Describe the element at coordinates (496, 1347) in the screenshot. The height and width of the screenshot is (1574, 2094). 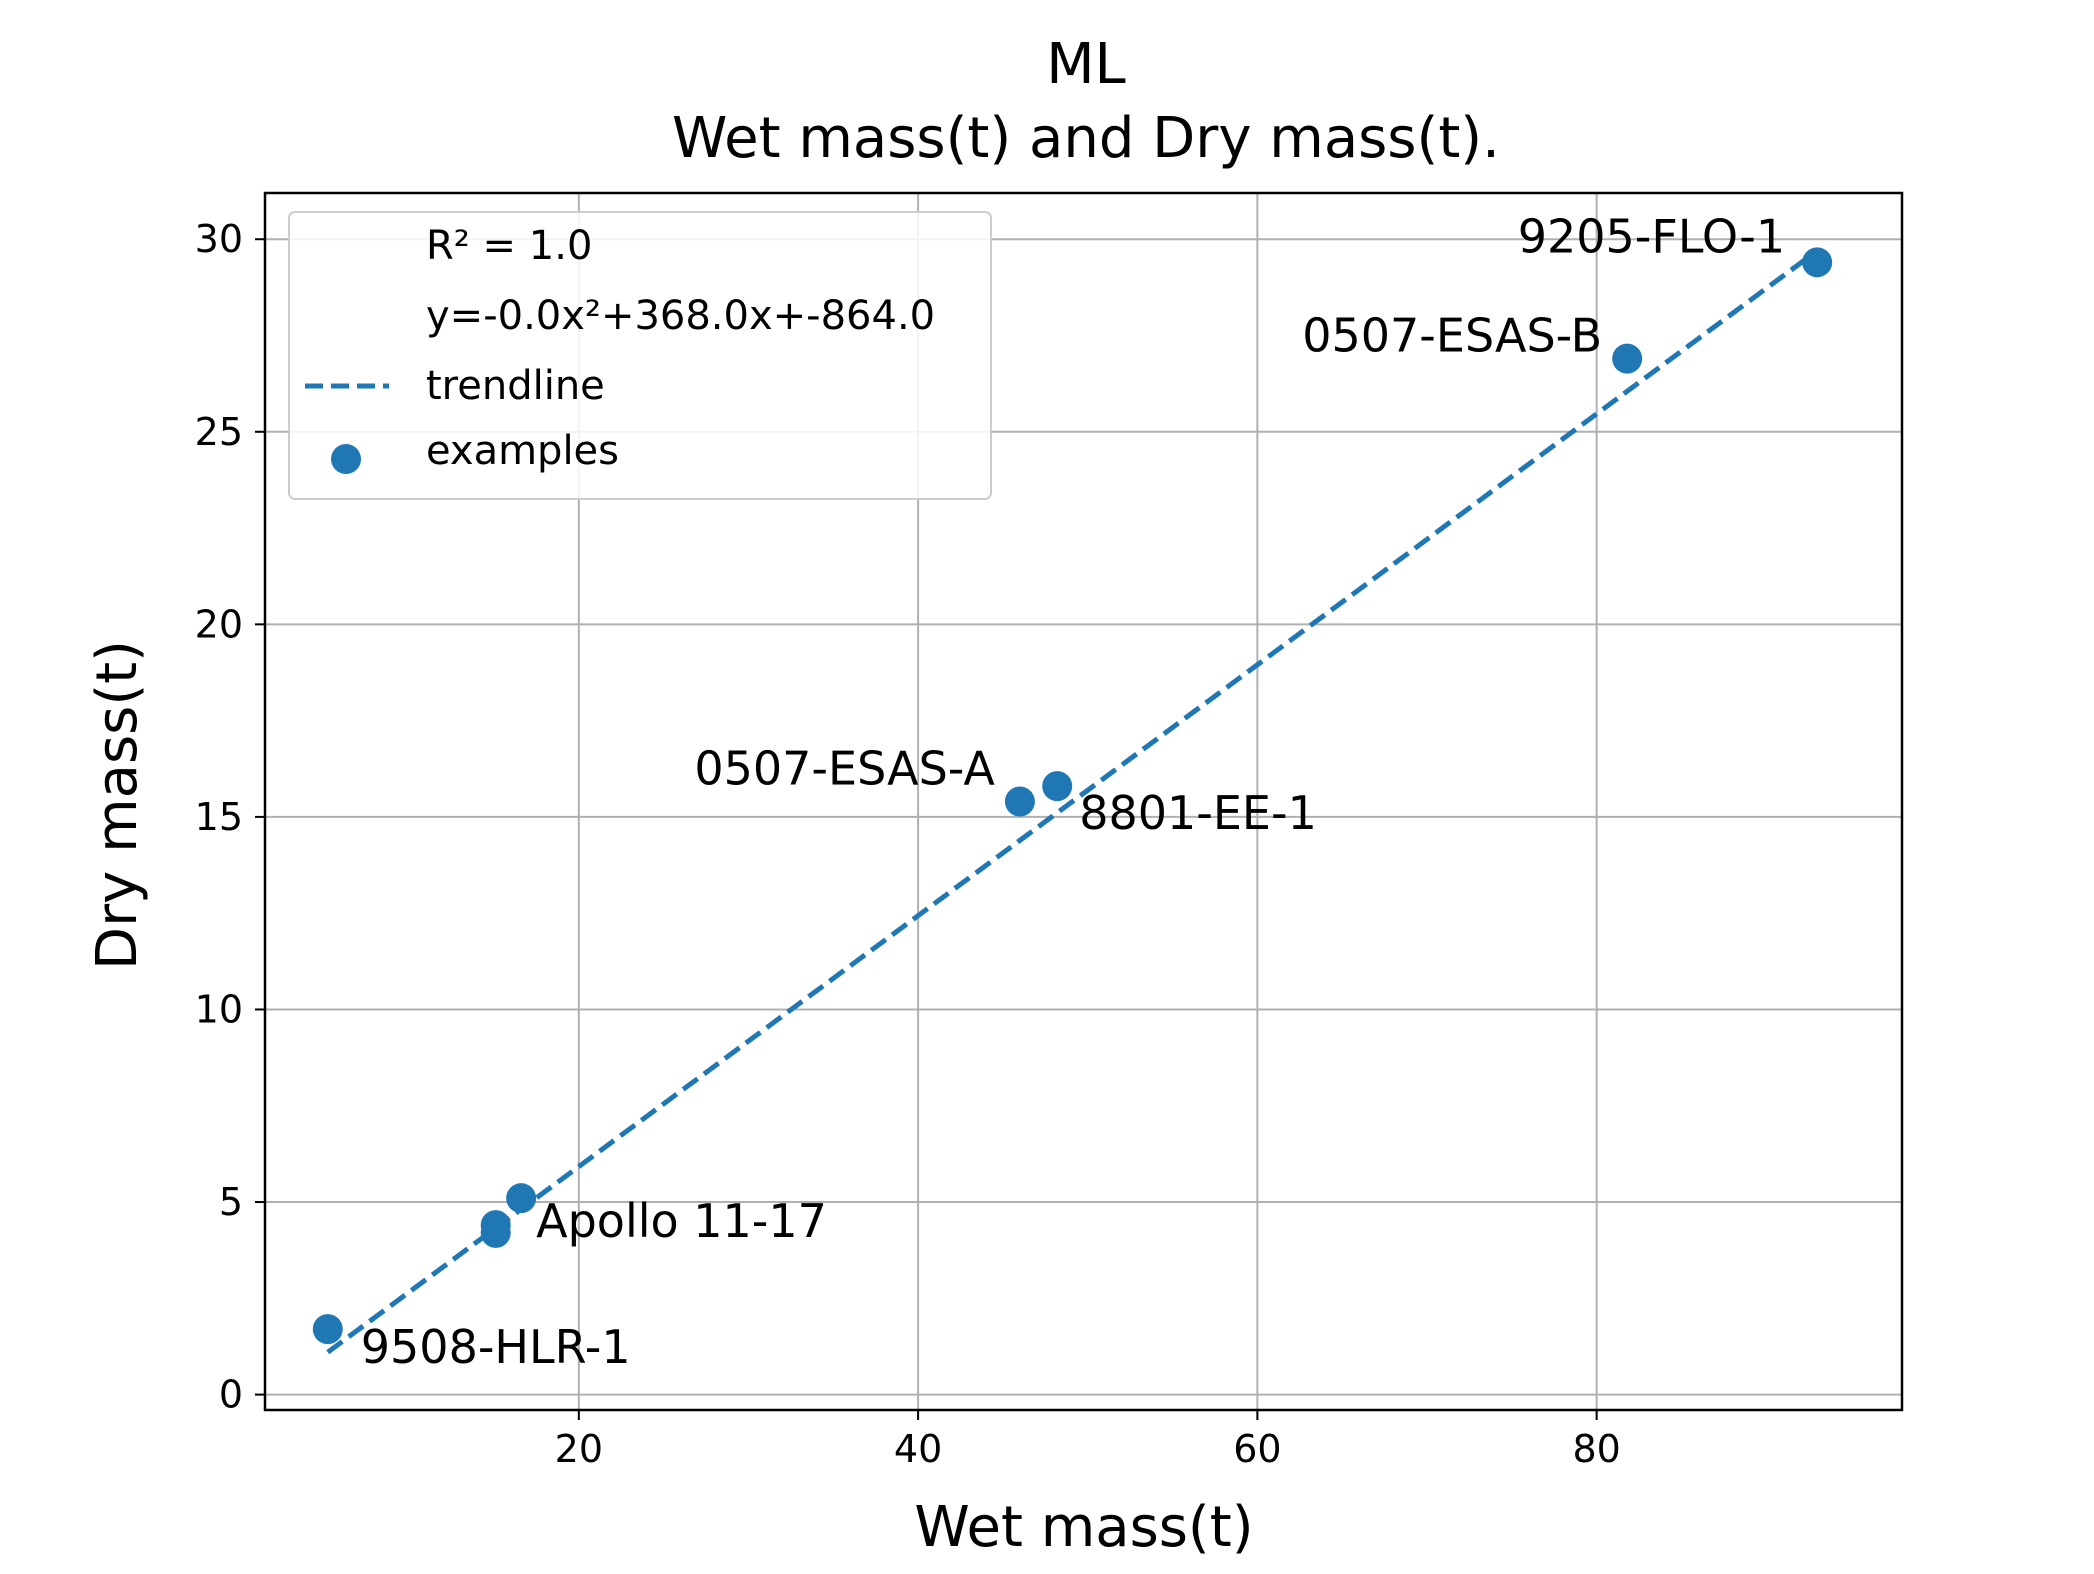
I see `point-label: 9508-HLR-1` at that location.